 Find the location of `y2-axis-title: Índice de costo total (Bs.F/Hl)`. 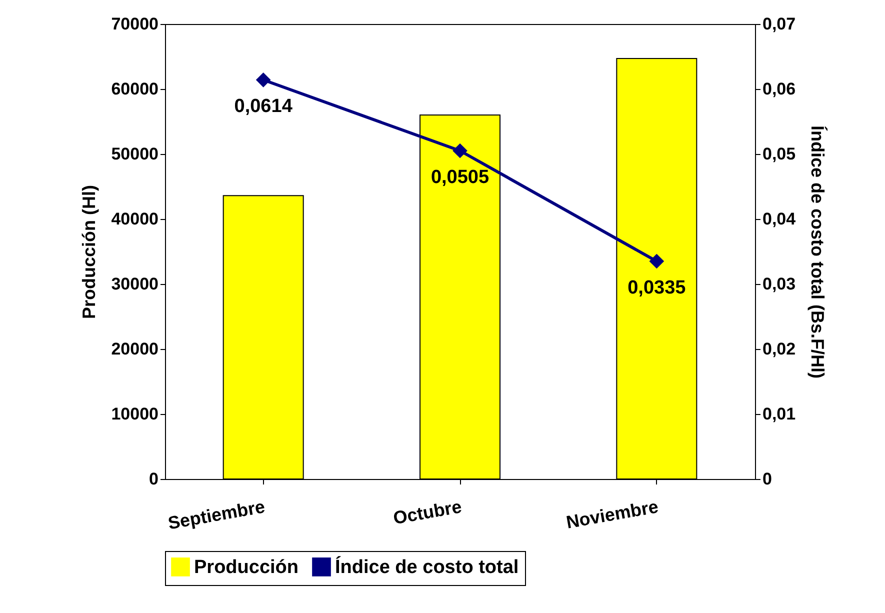

y2-axis-title: Índice de costo total (Bs.F/Hl) is located at coordinates (818, 252).